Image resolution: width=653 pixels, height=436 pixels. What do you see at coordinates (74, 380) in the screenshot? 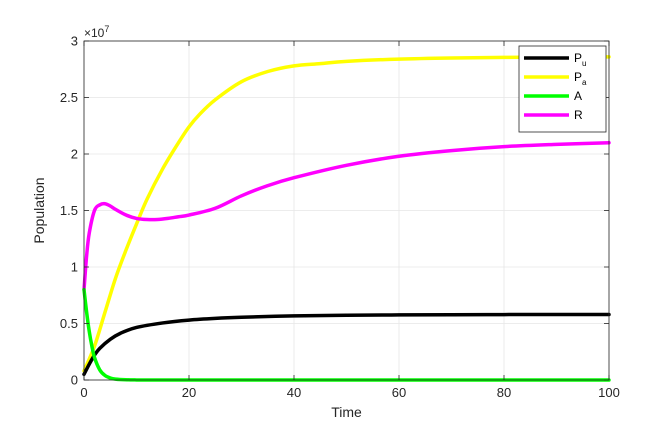
I see `y-tick-label: 0` at bounding box center [74, 380].